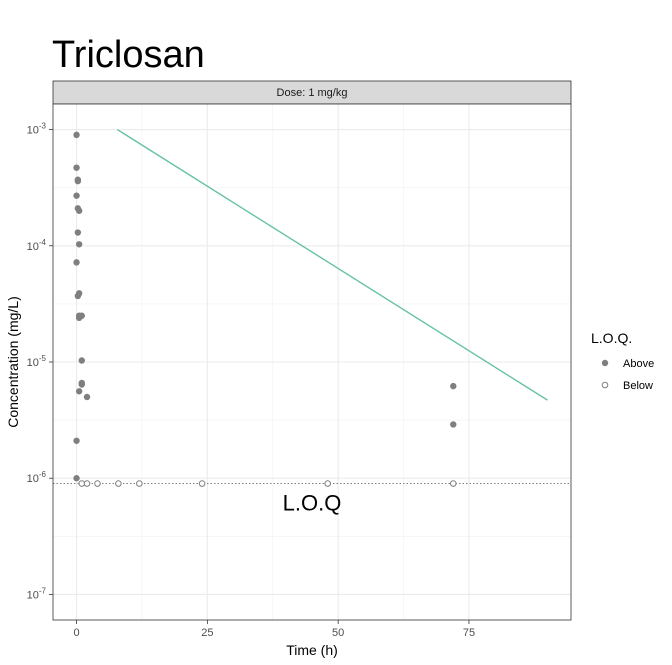 This screenshot has height=665, width=672. Describe the element at coordinates (13, 362) in the screenshot. I see `y-axis-title: Concentration (mg/L)` at that location.